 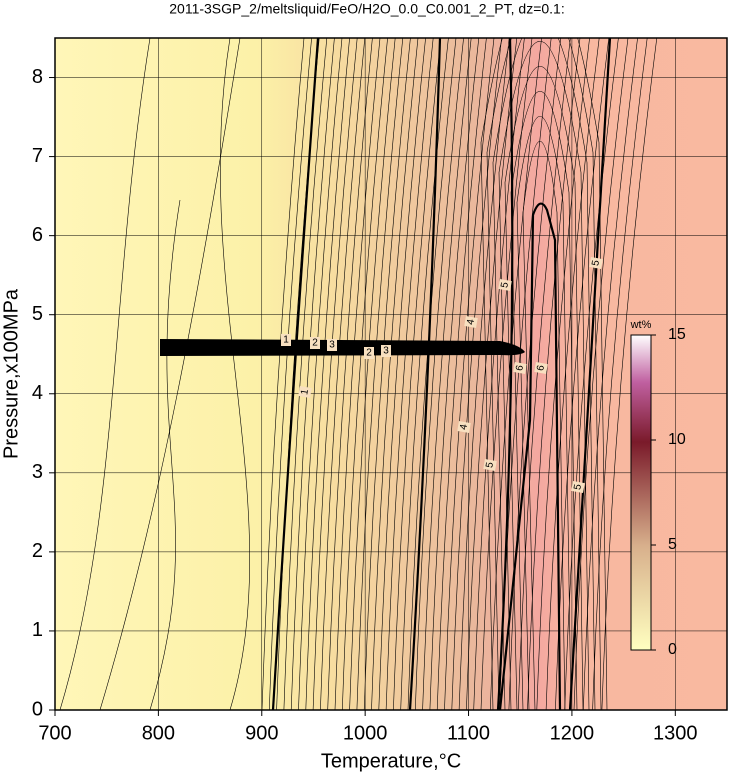 What do you see at coordinates (37, 551) in the screenshot?
I see `y-tick-label: 2` at bounding box center [37, 551].